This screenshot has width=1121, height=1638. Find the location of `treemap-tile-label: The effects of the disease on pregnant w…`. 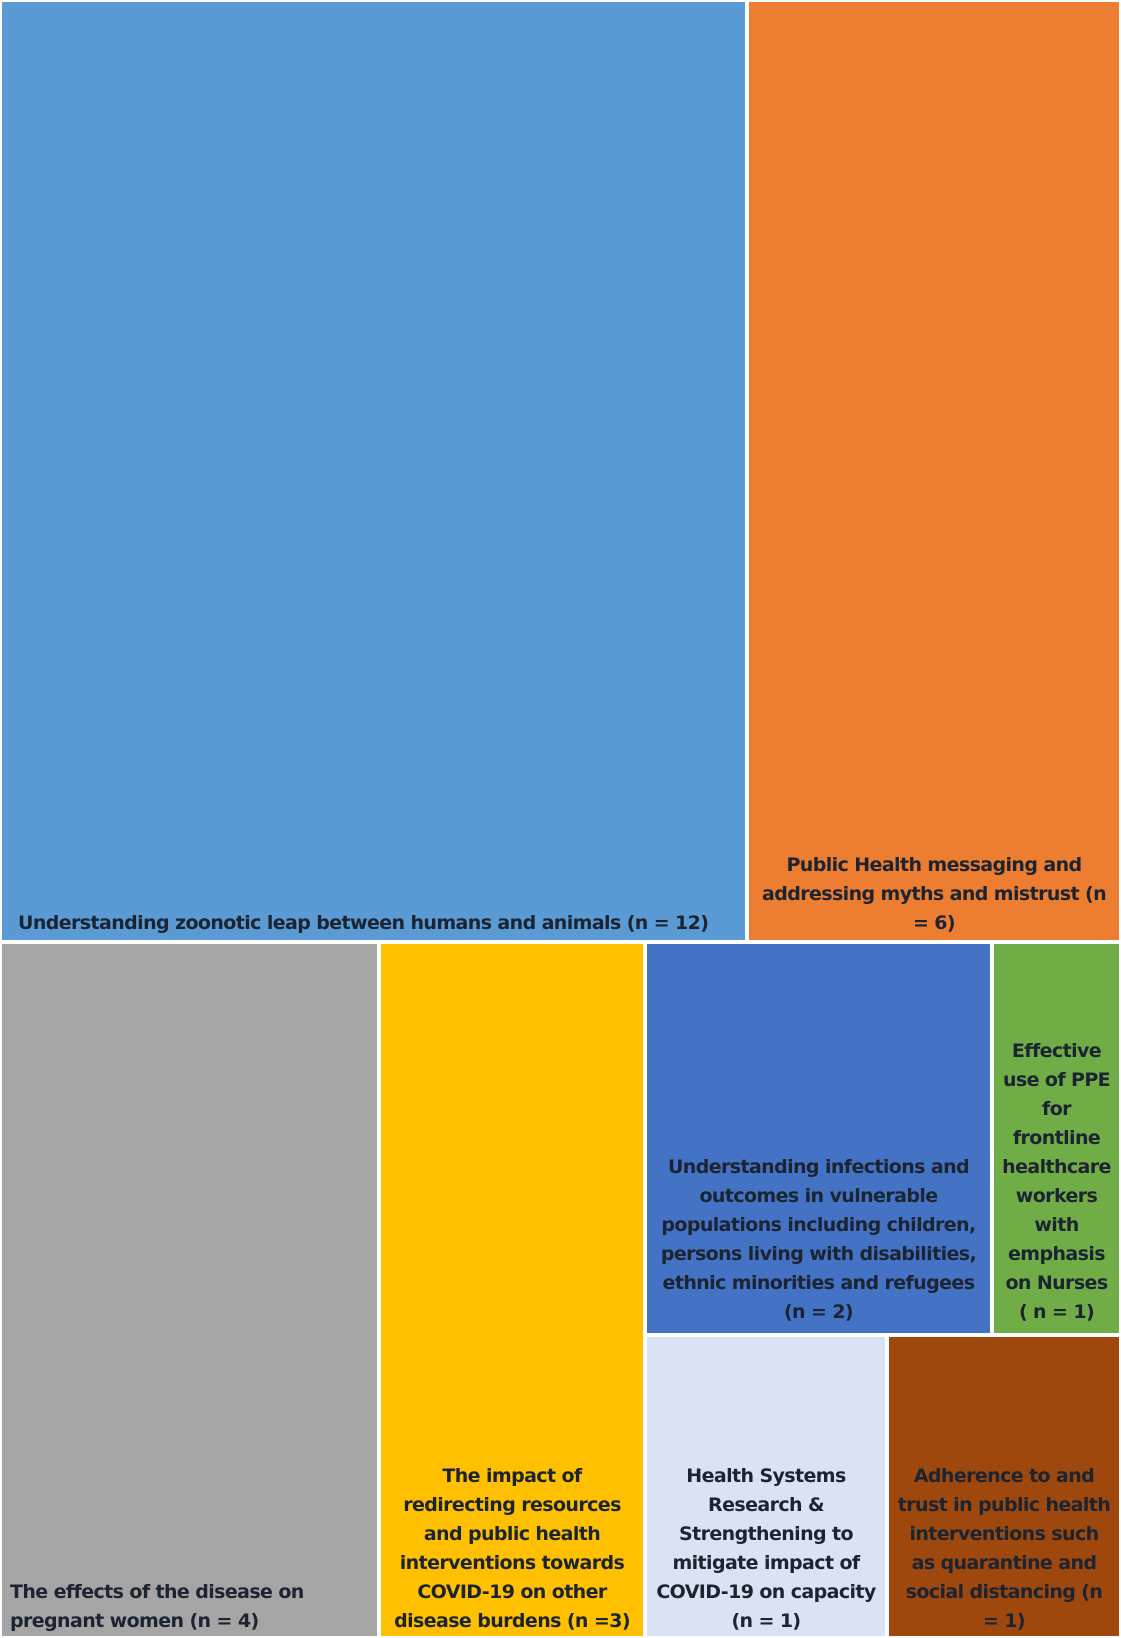

treemap-tile-label: The effects of the disease on pregnant w… is located at coordinates (157, 1606).